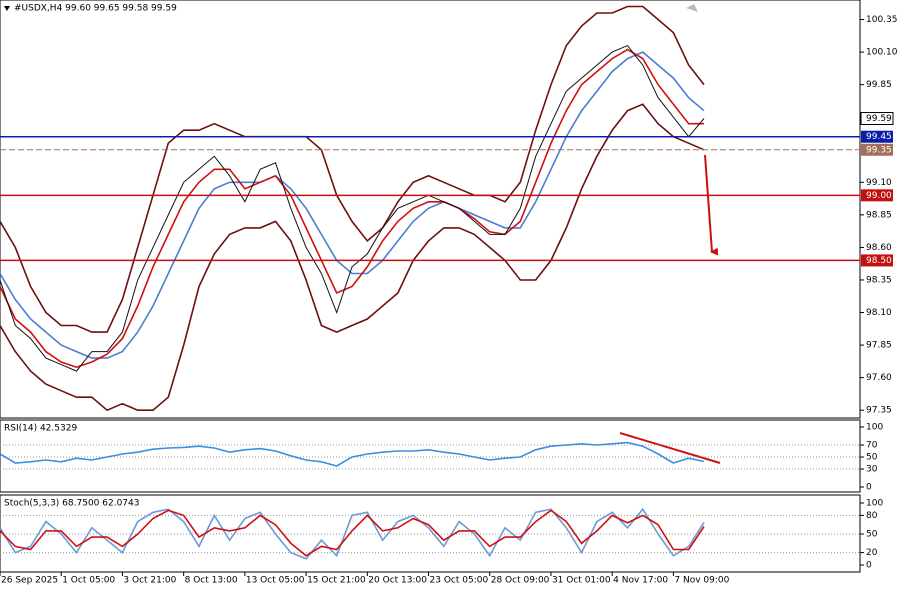 The width and height of the screenshot is (900, 591). What do you see at coordinates (397, 581) in the screenshot?
I see `x-tick-label: 20 Oct 13:00` at bounding box center [397, 581].